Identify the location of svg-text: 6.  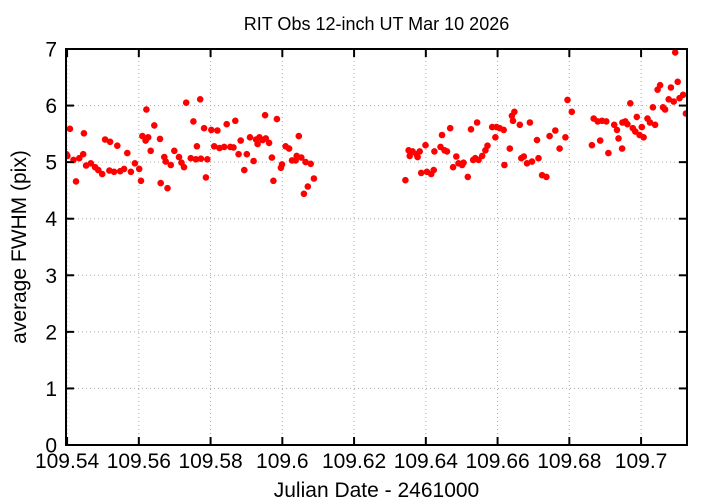
(51, 106).